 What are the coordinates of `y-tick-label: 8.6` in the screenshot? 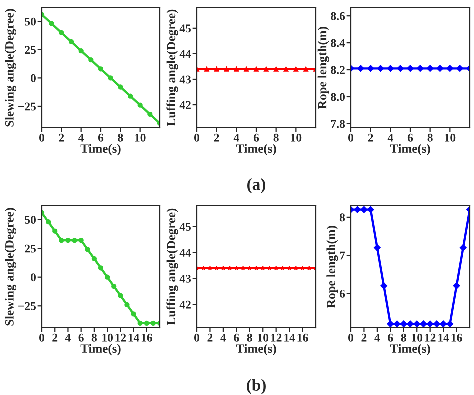 It's located at (338, 16).